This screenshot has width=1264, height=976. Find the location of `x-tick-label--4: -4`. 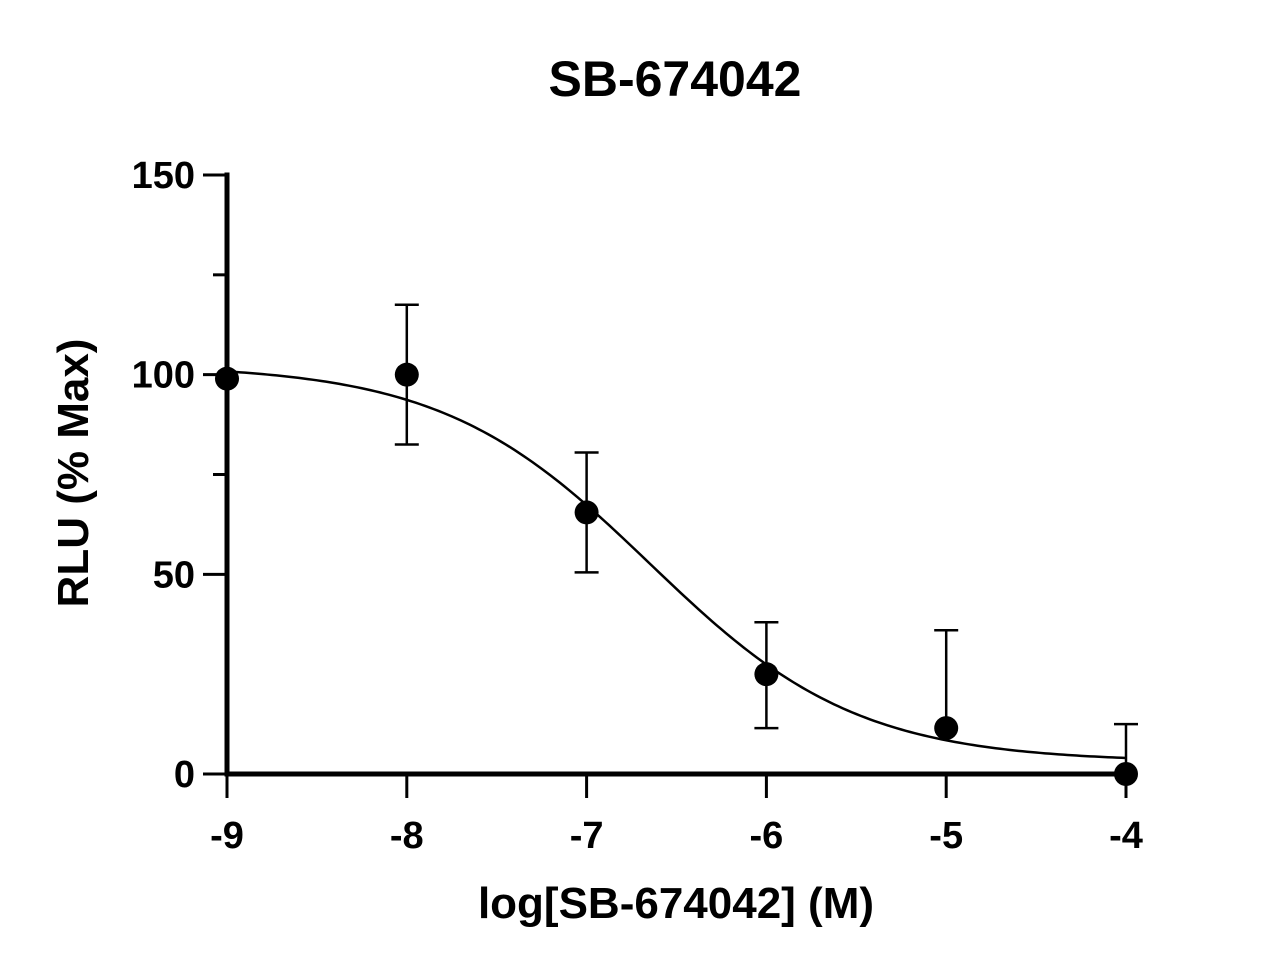

x-tick-label--4: -4 is located at coordinates (1126, 836).